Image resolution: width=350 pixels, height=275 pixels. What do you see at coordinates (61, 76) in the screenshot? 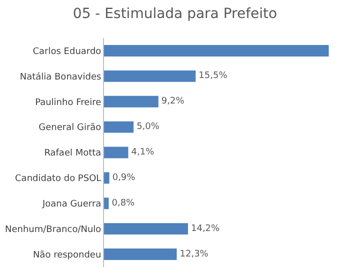
I see `y-tick-label: Natália Bonavides` at bounding box center [61, 76].